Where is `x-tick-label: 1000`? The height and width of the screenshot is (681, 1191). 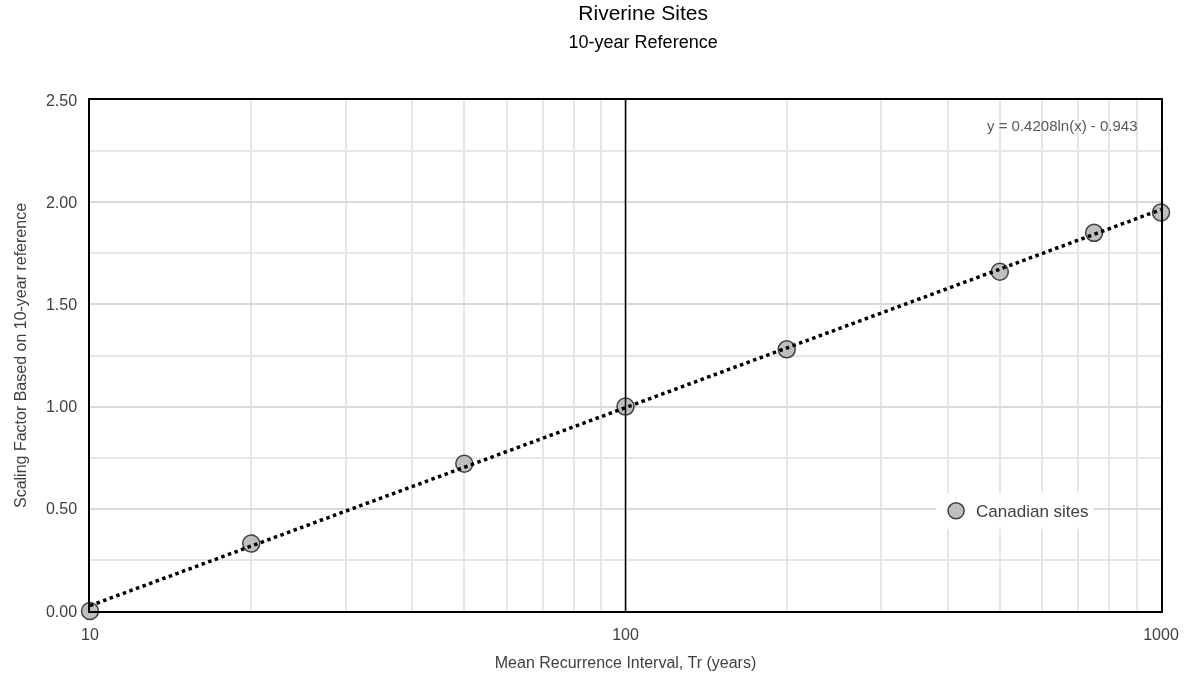 x-tick-label: 1000 is located at coordinates (1161, 634).